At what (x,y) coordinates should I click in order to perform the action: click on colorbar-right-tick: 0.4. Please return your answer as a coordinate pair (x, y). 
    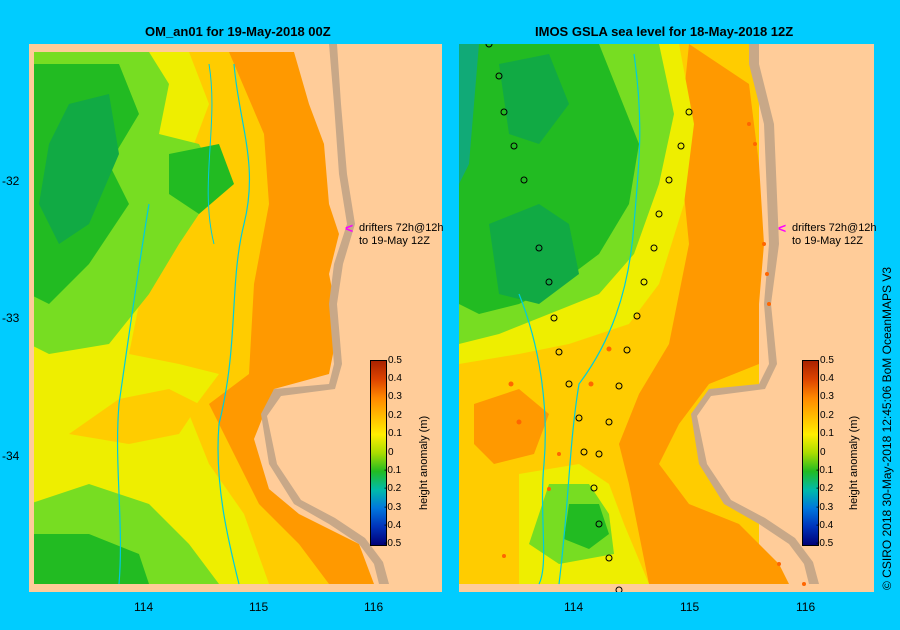
    Looking at the image, I should click on (827, 378).